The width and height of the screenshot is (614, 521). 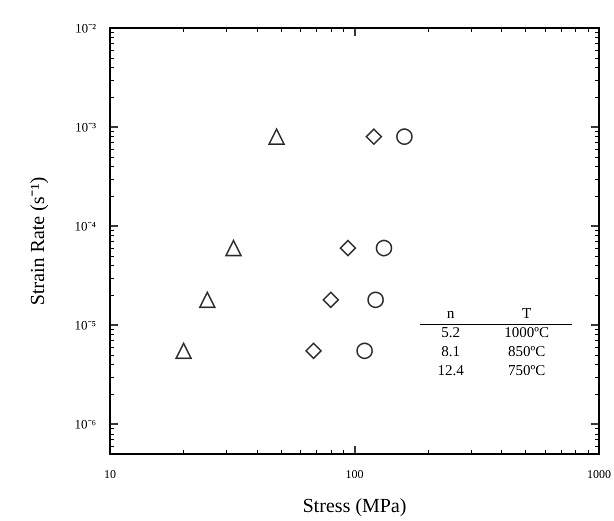 What do you see at coordinates (355, 474) in the screenshot?
I see `x-tick-label: 100` at bounding box center [355, 474].